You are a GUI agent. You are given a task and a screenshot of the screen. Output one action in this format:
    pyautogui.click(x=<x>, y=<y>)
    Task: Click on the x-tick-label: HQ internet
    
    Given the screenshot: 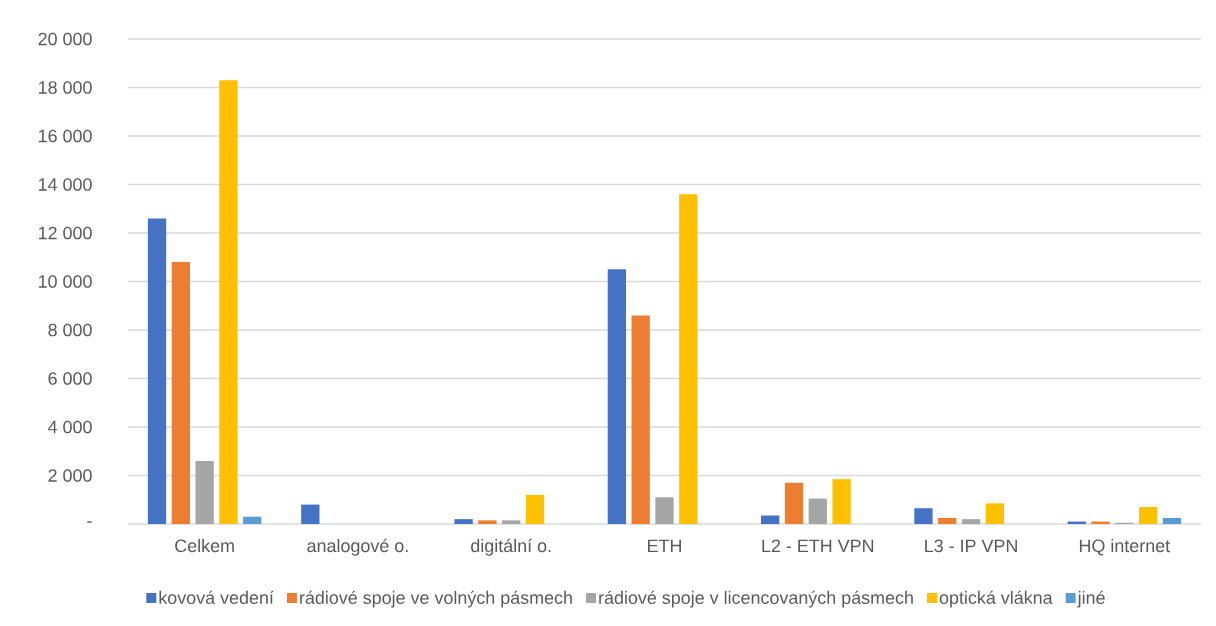 What is the action you would take?
    pyautogui.click(x=1125, y=547)
    